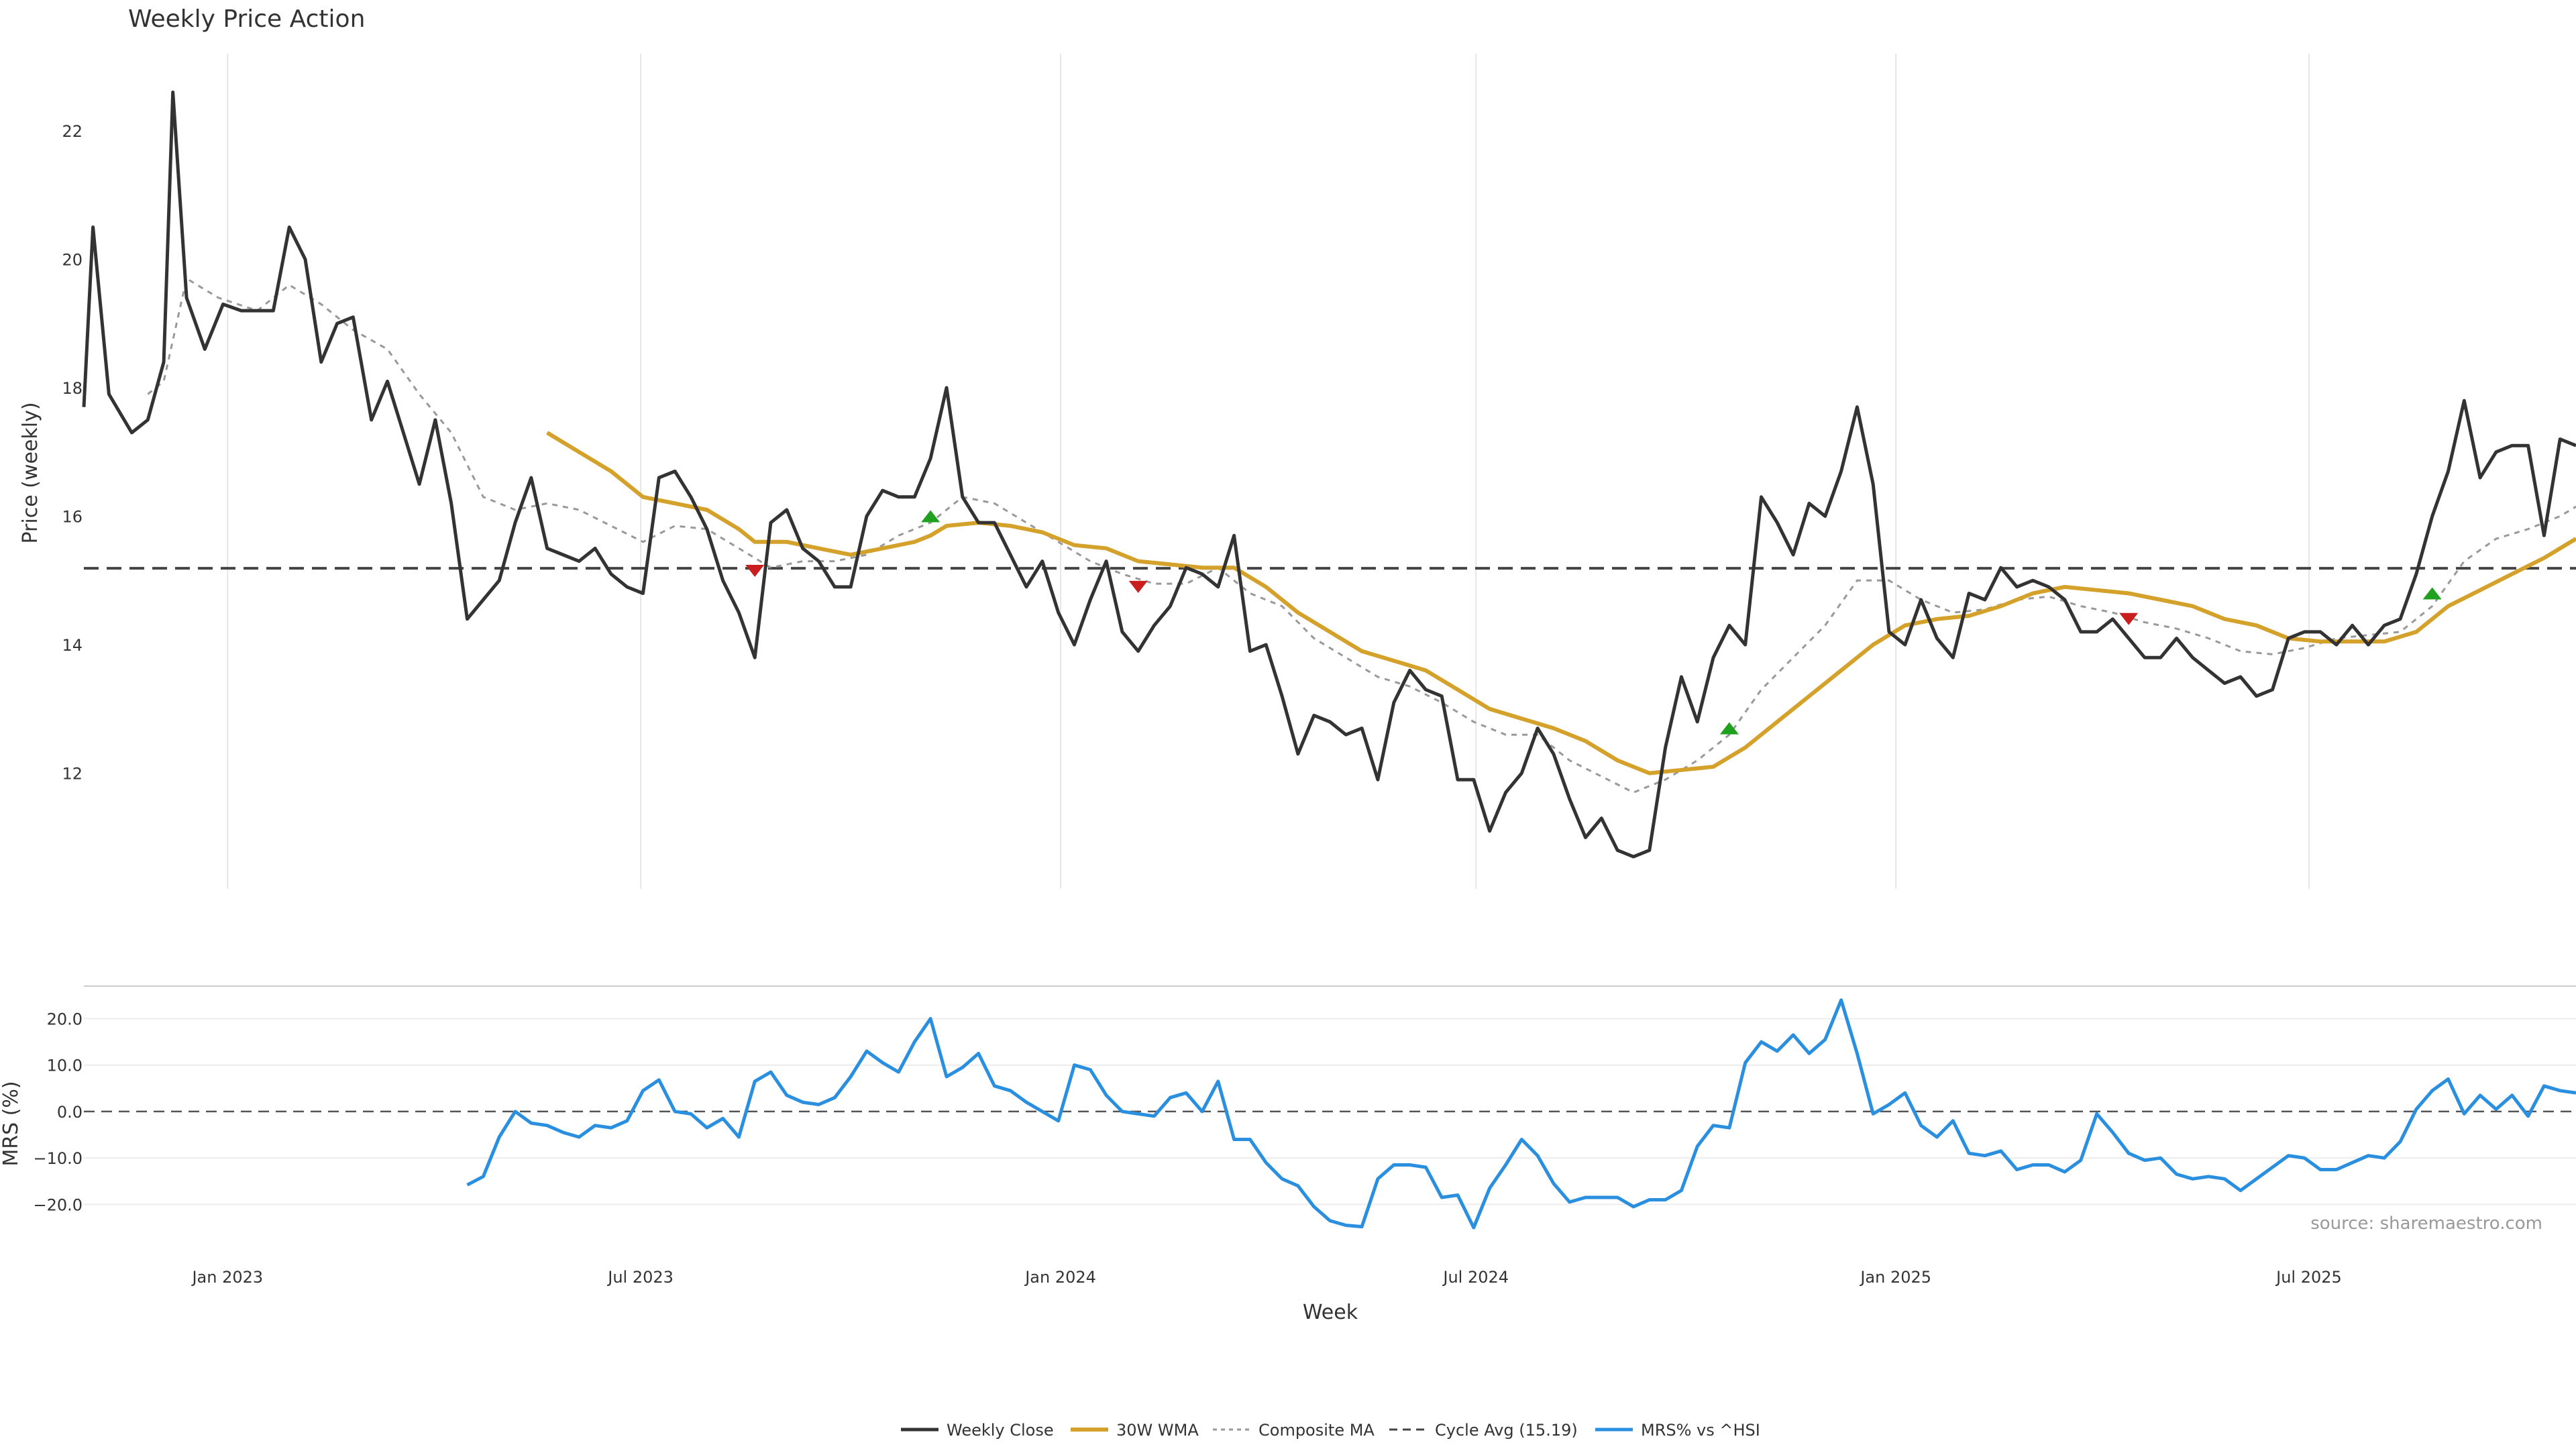 The width and height of the screenshot is (2576, 1449). I want to click on price-y-tick-label: 18, so click(72, 388).